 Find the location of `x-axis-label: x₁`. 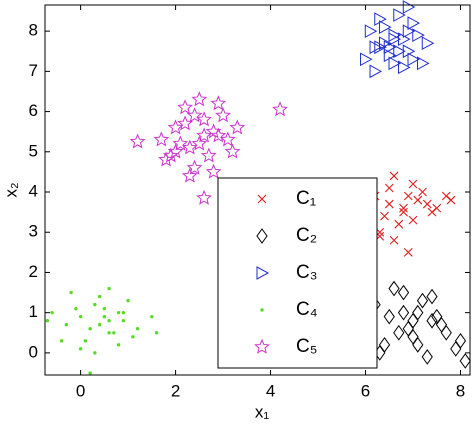

x-axis-label: x₁ is located at coordinates (262, 411).